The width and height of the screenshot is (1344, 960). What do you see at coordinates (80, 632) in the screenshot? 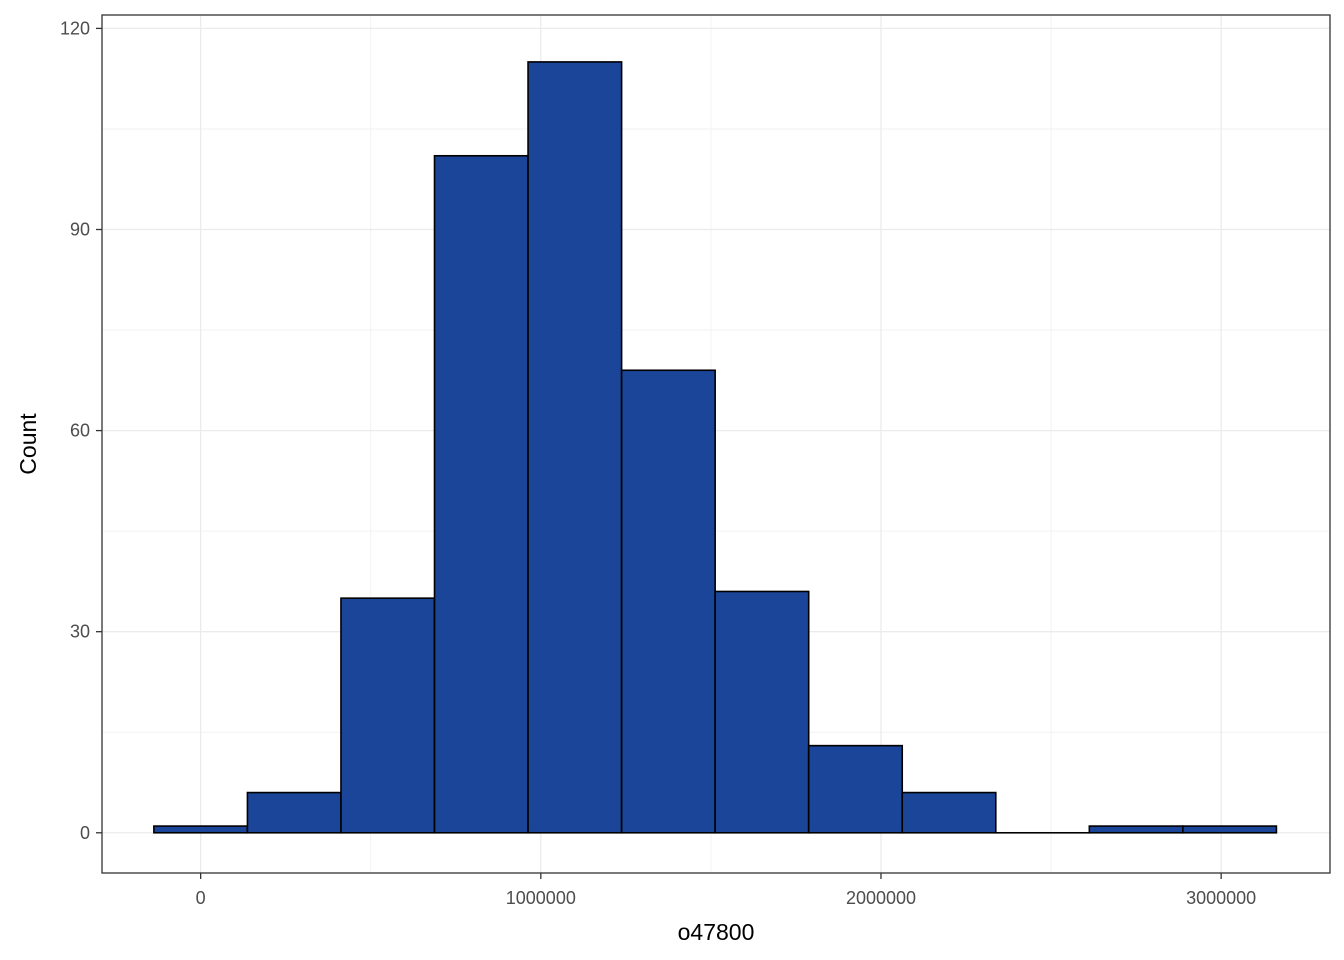
I see `y-tick-label: 30` at bounding box center [80, 632].